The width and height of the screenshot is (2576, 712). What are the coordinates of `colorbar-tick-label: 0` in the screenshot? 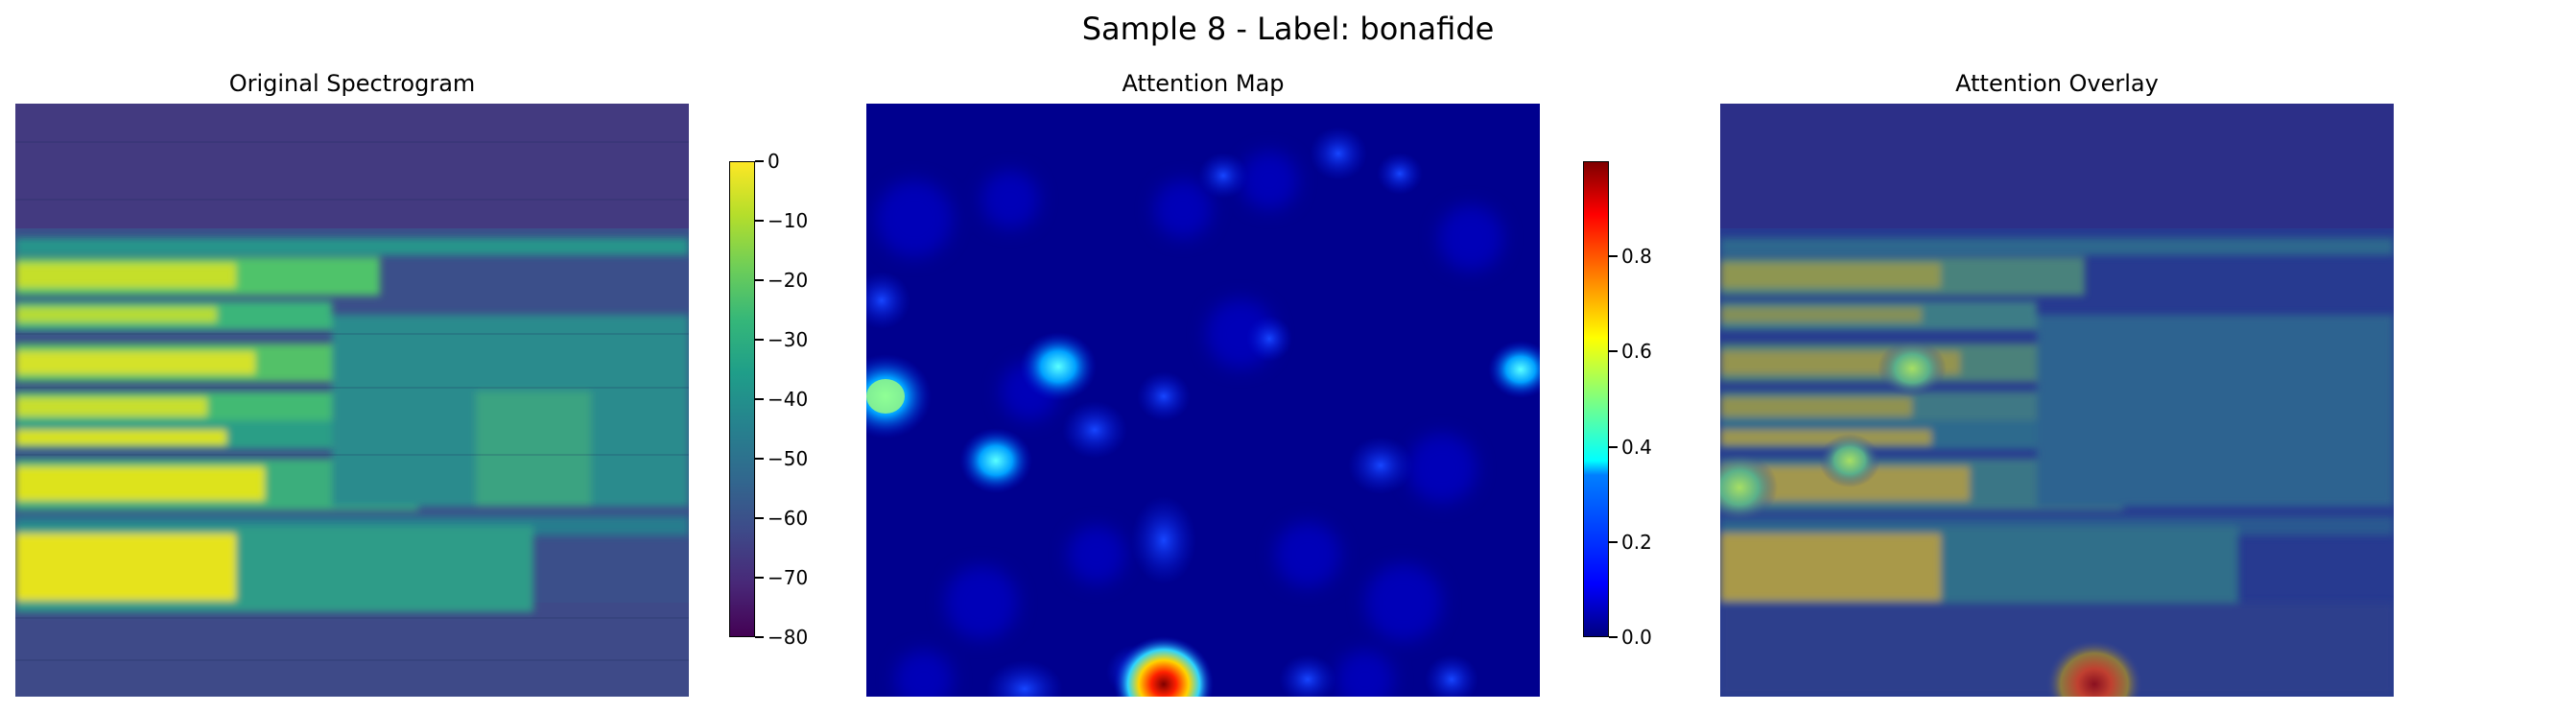 It's located at (774, 161).